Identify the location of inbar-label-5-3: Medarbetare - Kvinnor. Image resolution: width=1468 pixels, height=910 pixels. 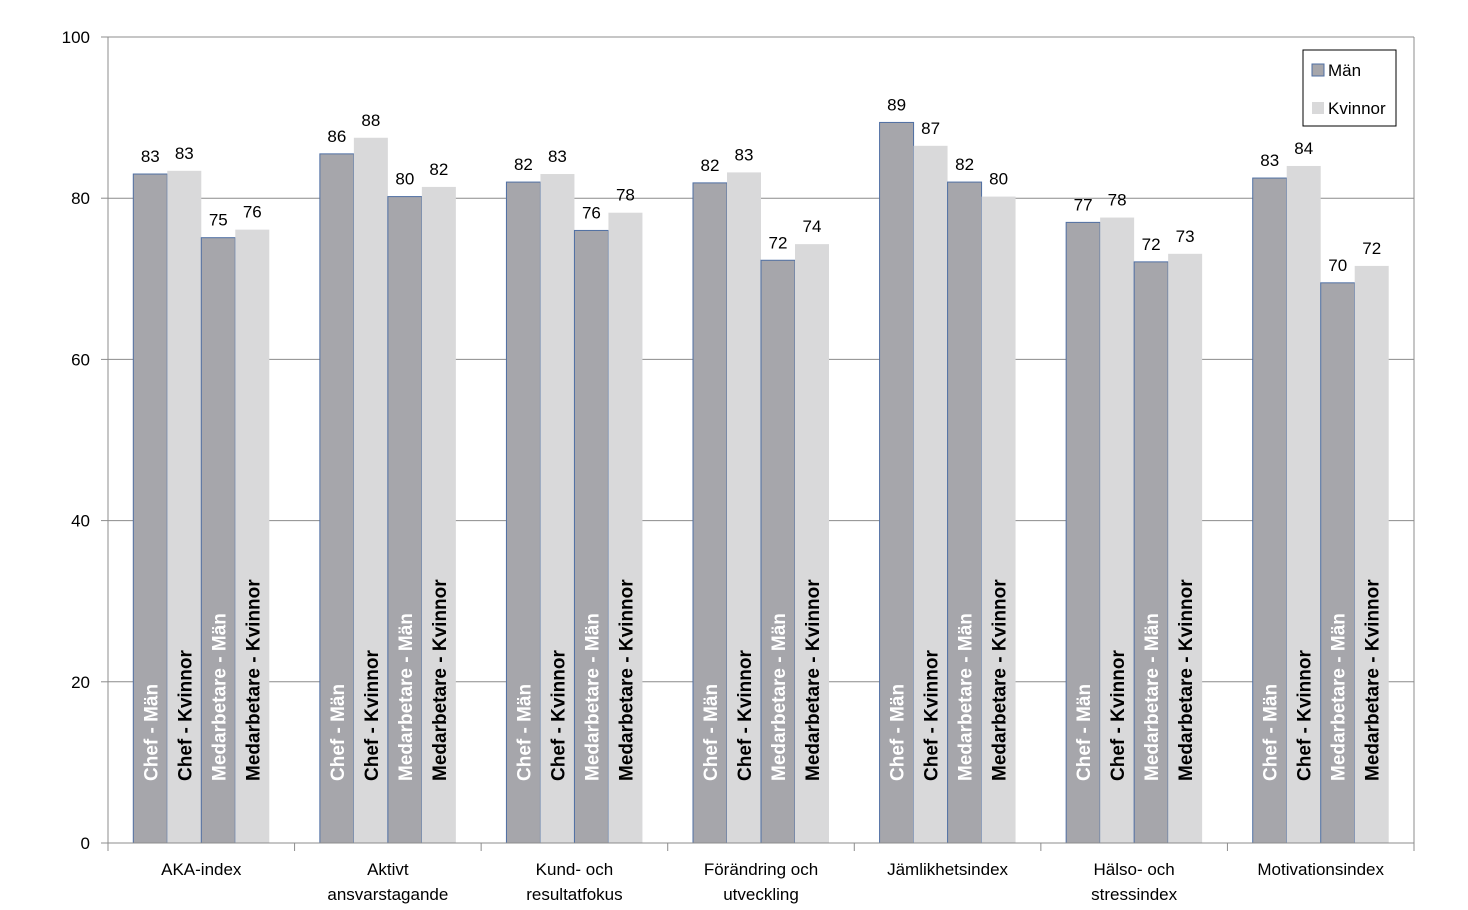
(1186, 680).